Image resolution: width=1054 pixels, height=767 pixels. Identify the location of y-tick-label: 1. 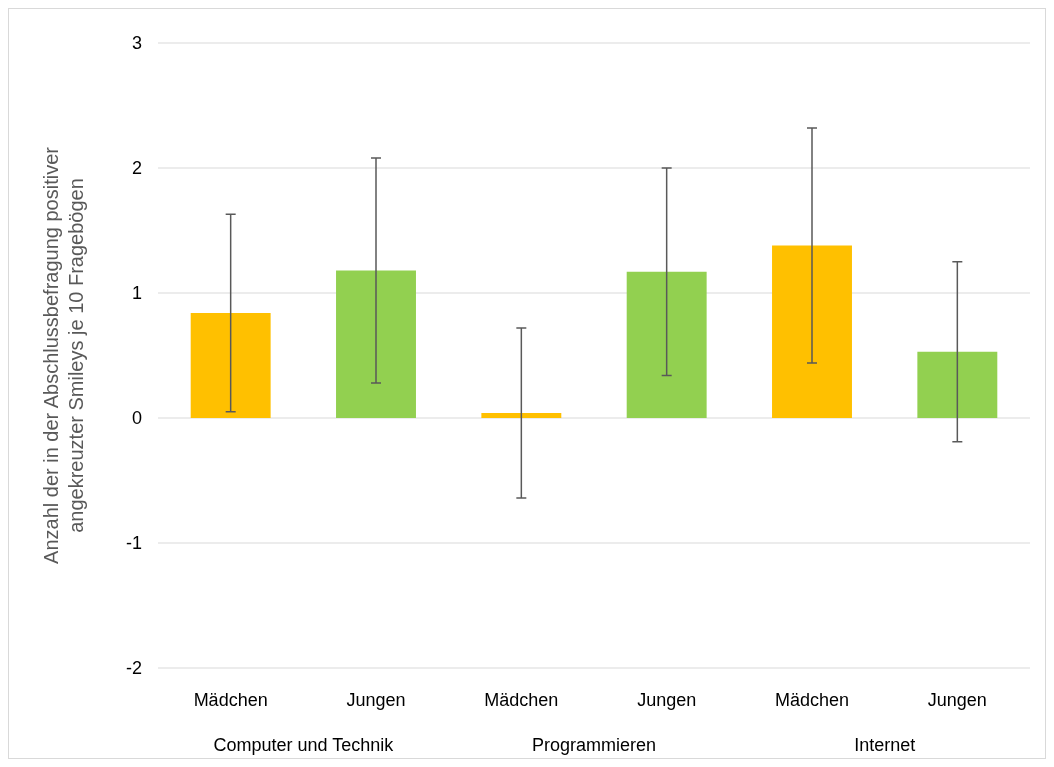
(136, 293).